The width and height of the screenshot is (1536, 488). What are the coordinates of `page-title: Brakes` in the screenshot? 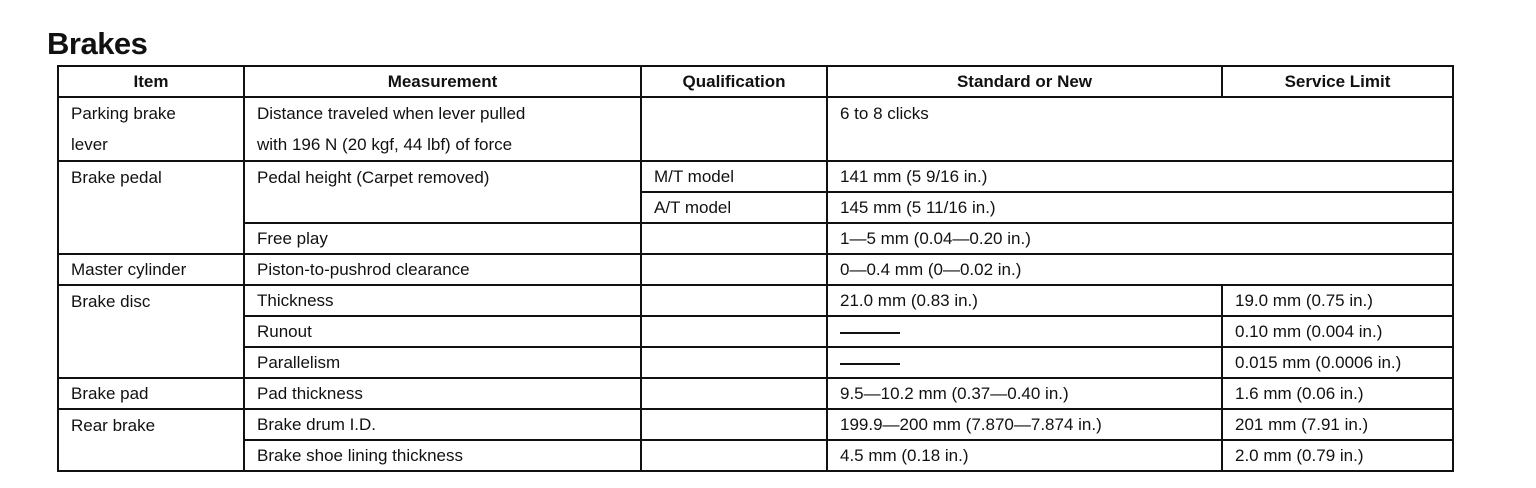 It's located at (97, 43).